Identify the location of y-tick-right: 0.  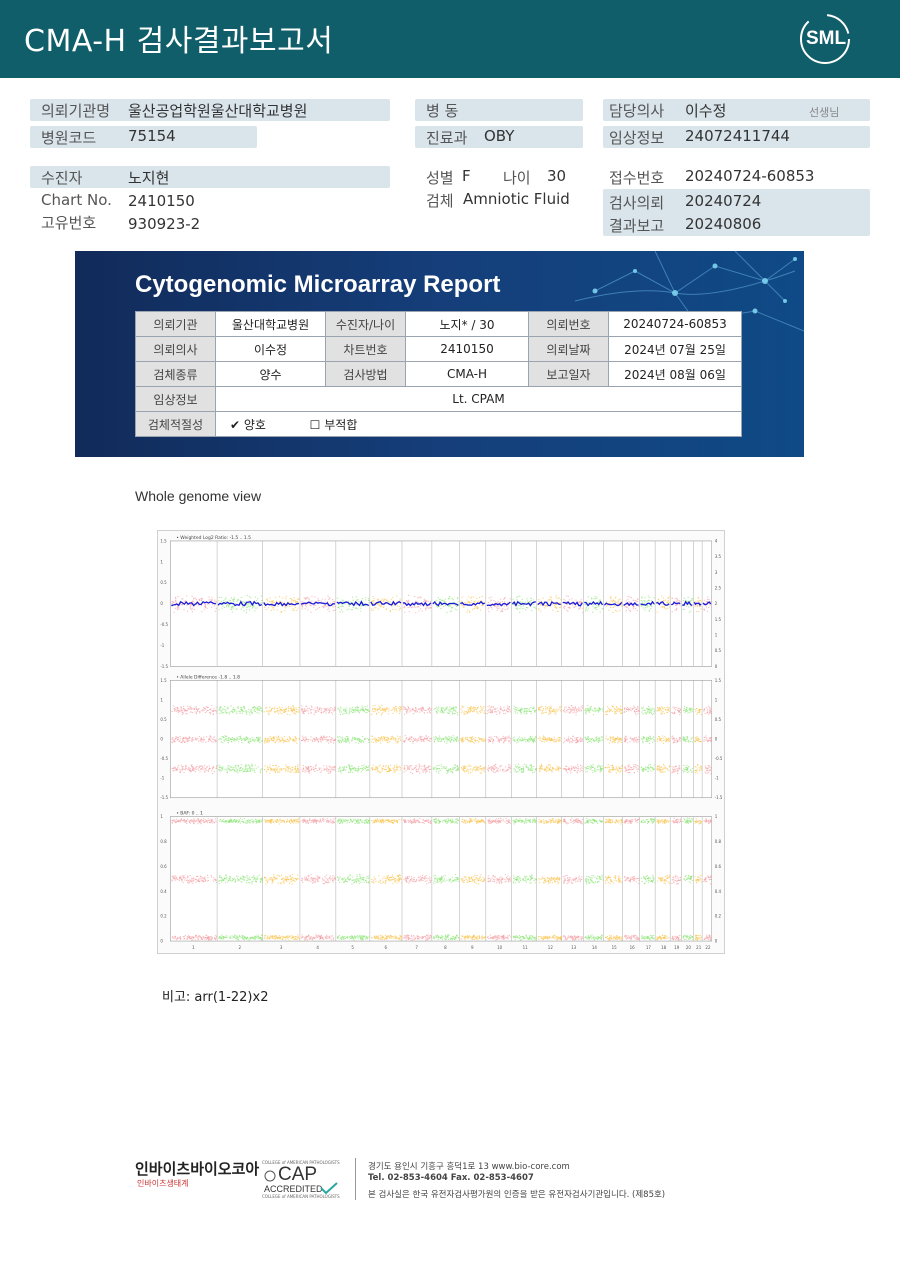
(716, 666).